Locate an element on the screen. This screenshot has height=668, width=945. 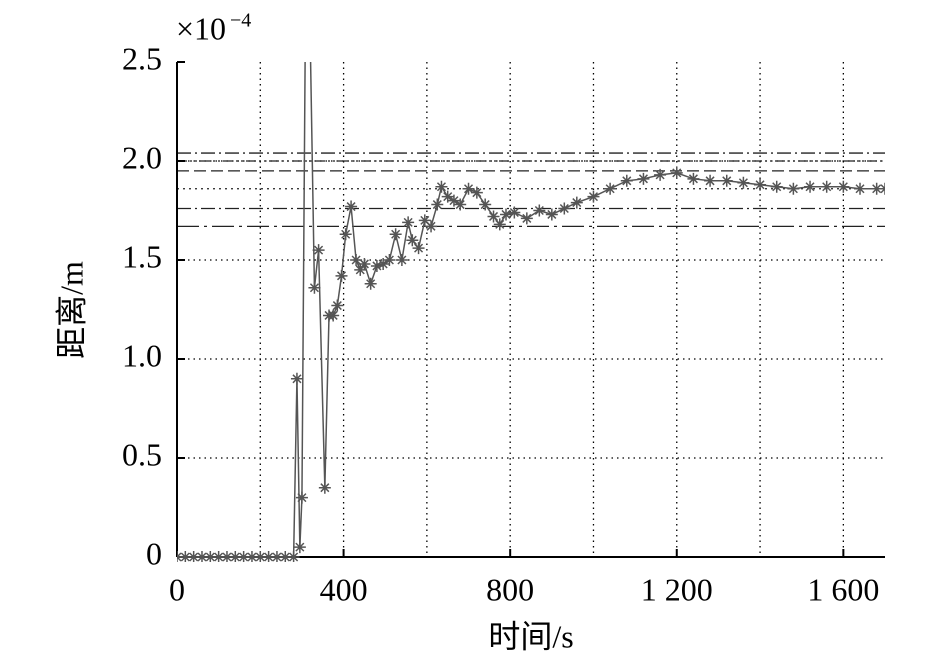
y-tick-label: 0.5 is located at coordinates (142, 454).